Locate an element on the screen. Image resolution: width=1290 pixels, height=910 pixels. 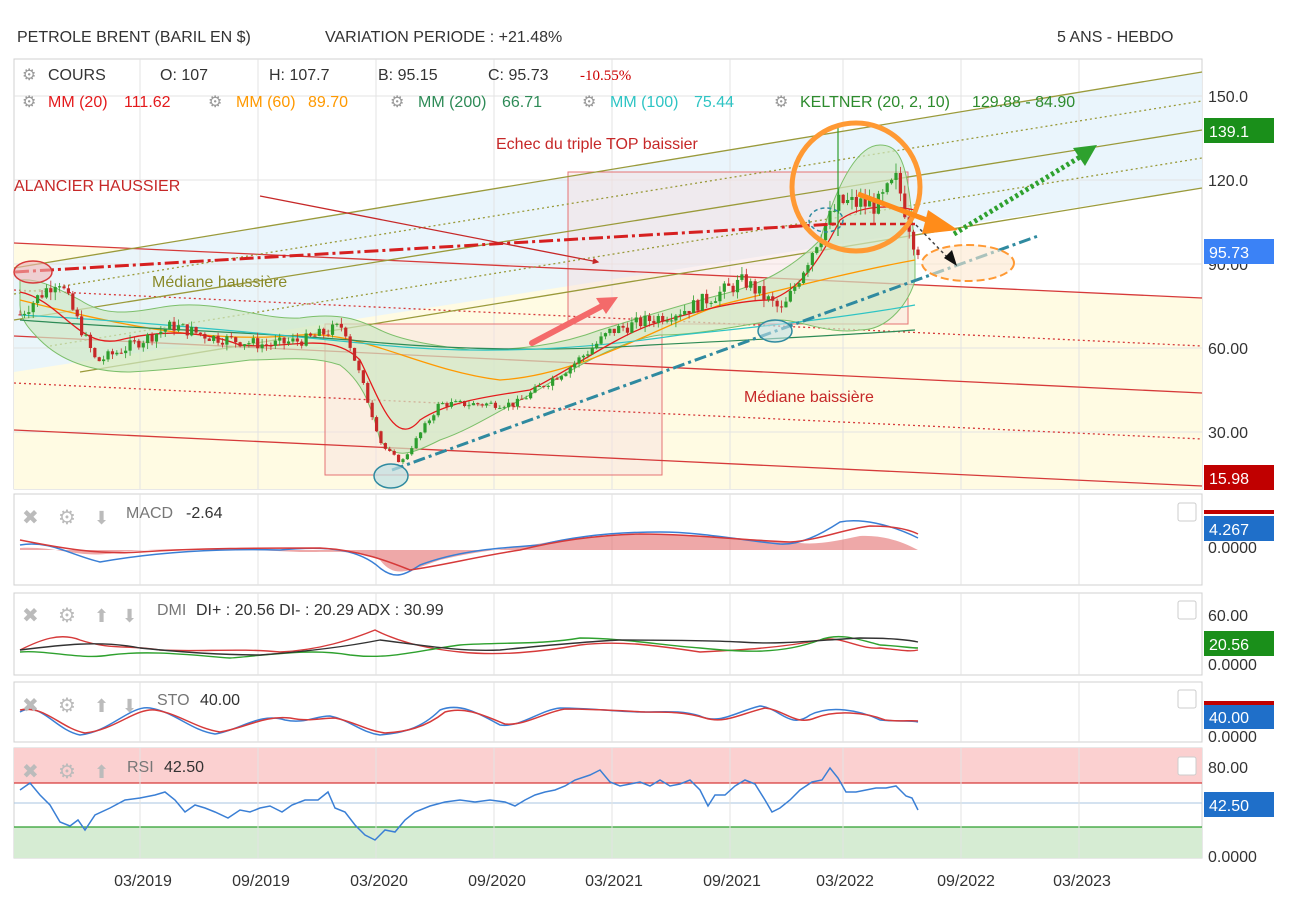
rsi-value: 42.50 is located at coordinates (184, 767).